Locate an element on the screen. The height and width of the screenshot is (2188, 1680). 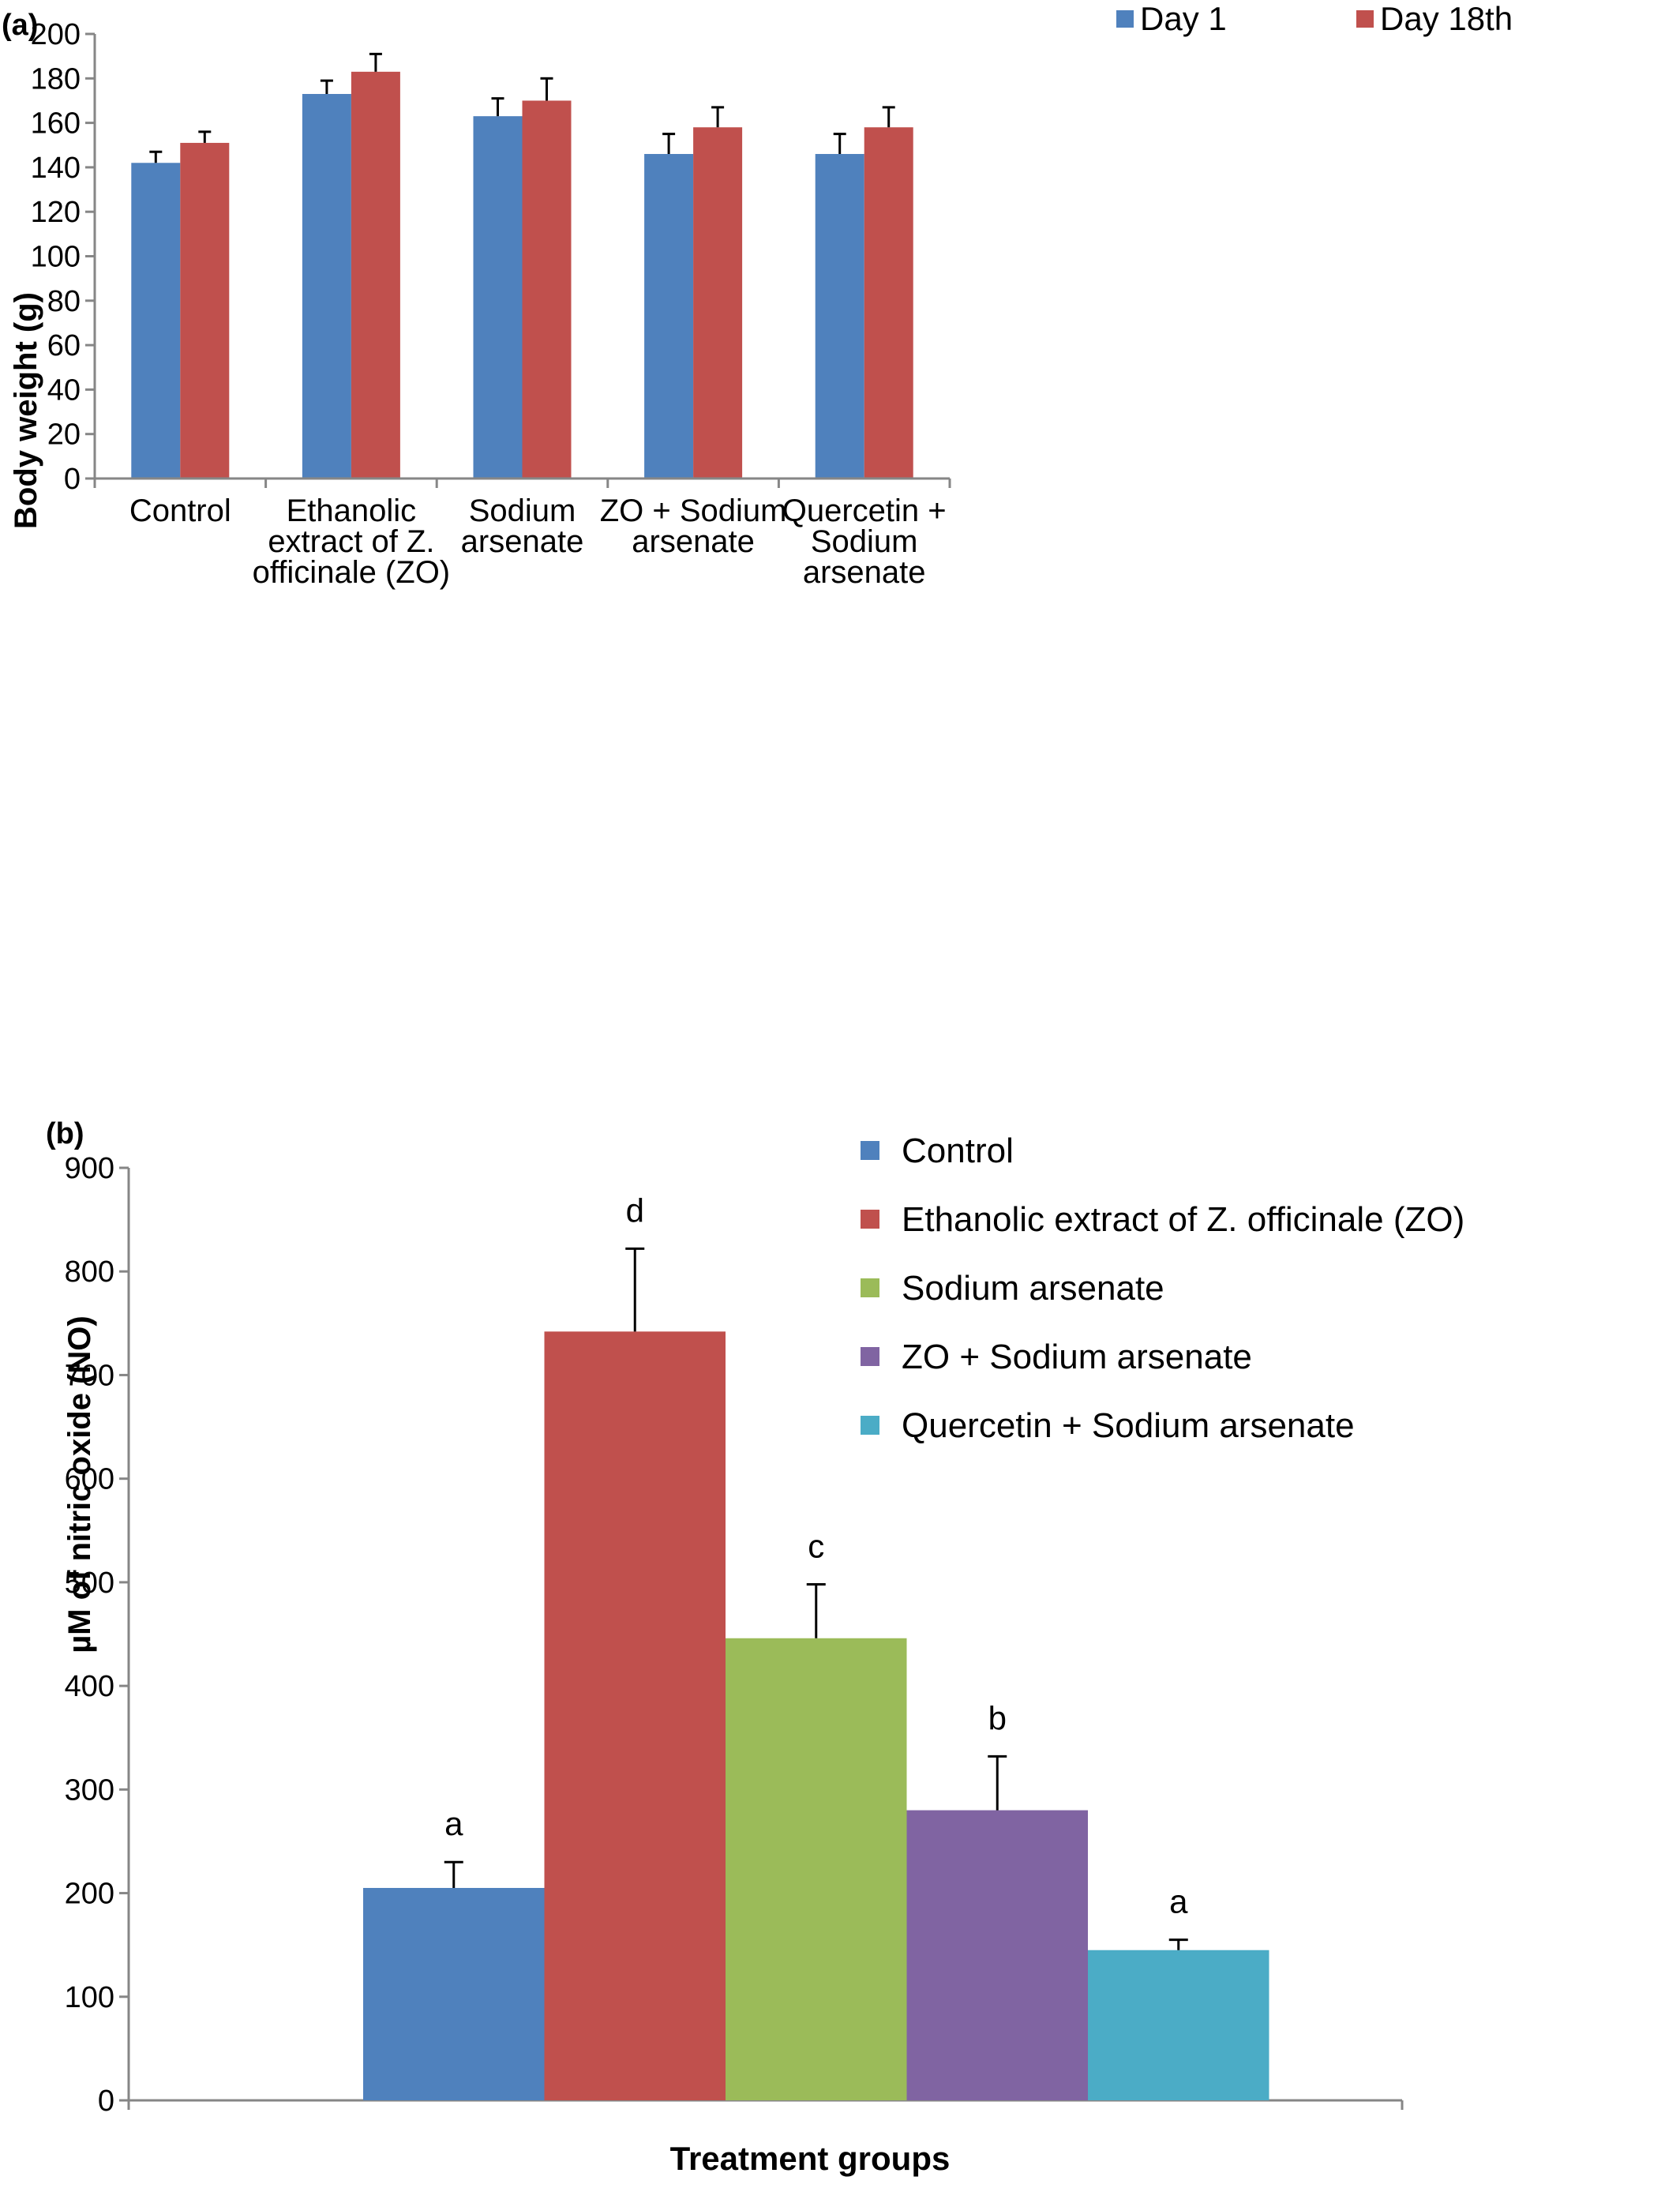
panel-b-y-tick-label: 400 is located at coordinates (89, 1686).